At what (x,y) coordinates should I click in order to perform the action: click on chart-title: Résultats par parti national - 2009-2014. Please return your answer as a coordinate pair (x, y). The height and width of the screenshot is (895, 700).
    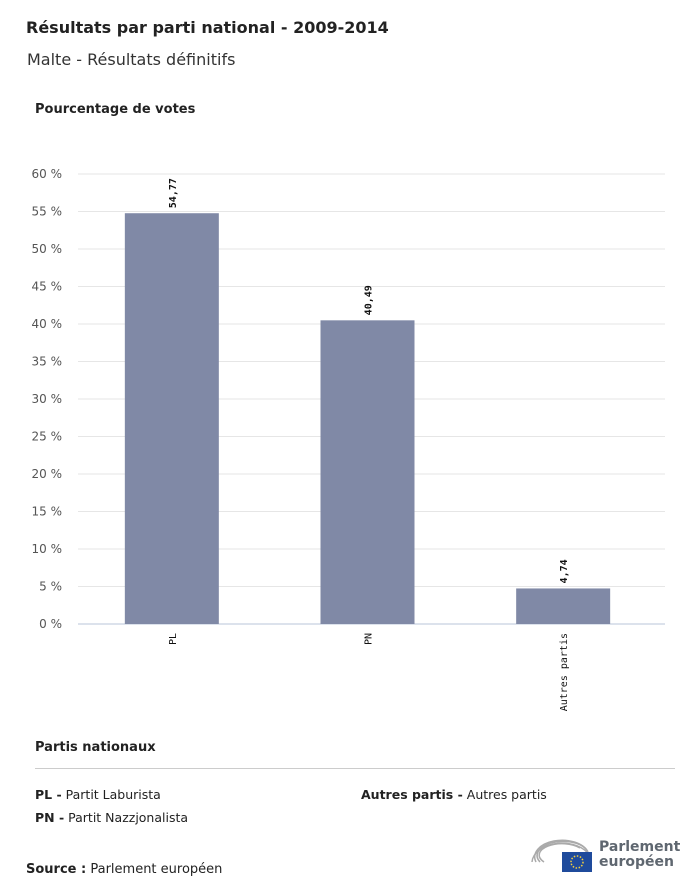
    Looking at the image, I should click on (207, 27).